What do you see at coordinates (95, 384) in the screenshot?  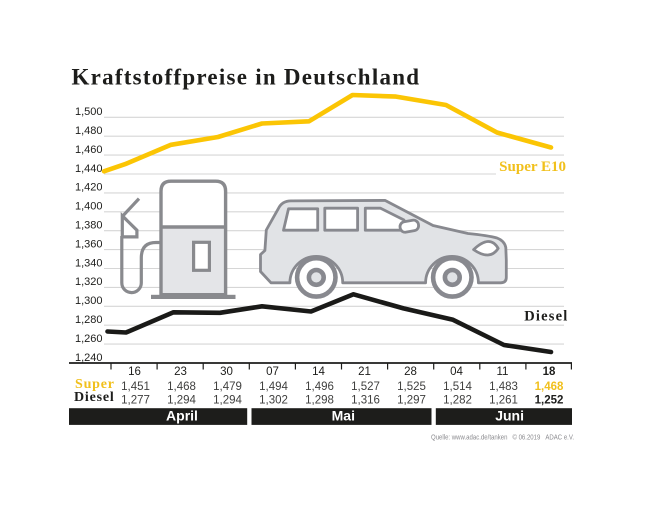 I see `svg-text: Super` at bounding box center [95, 384].